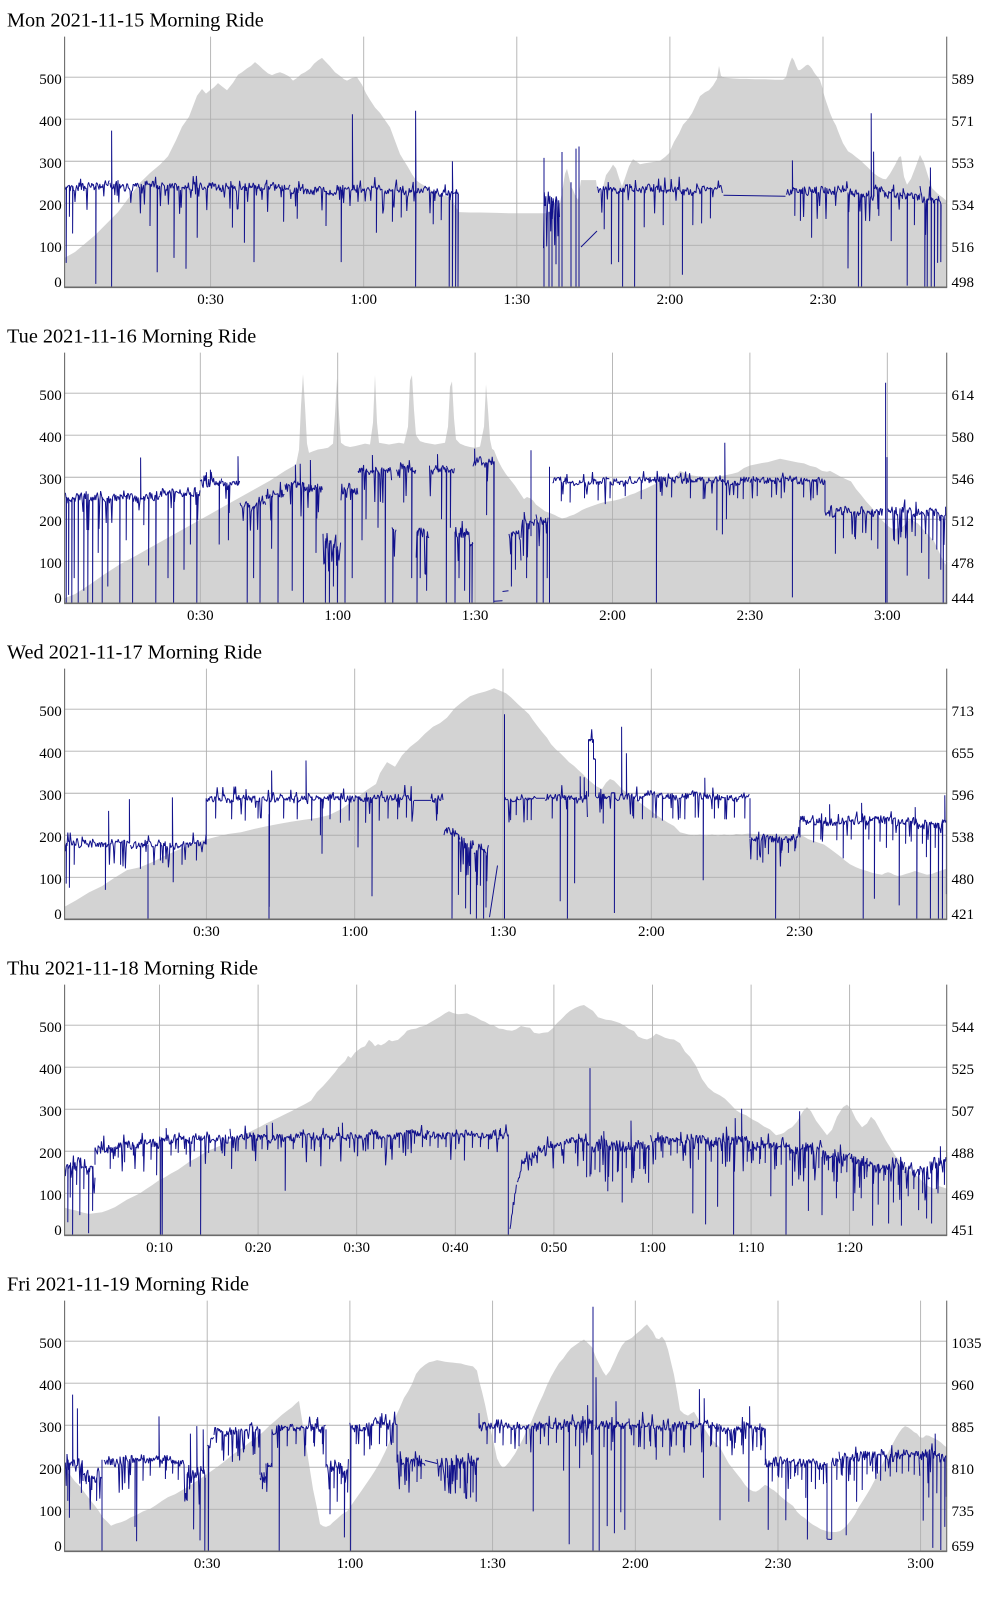  Describe the element at coordinates (135, 20) in the screenshot. I see `svg-text: Mon 2021-11-15 Morning Ride` at that location.